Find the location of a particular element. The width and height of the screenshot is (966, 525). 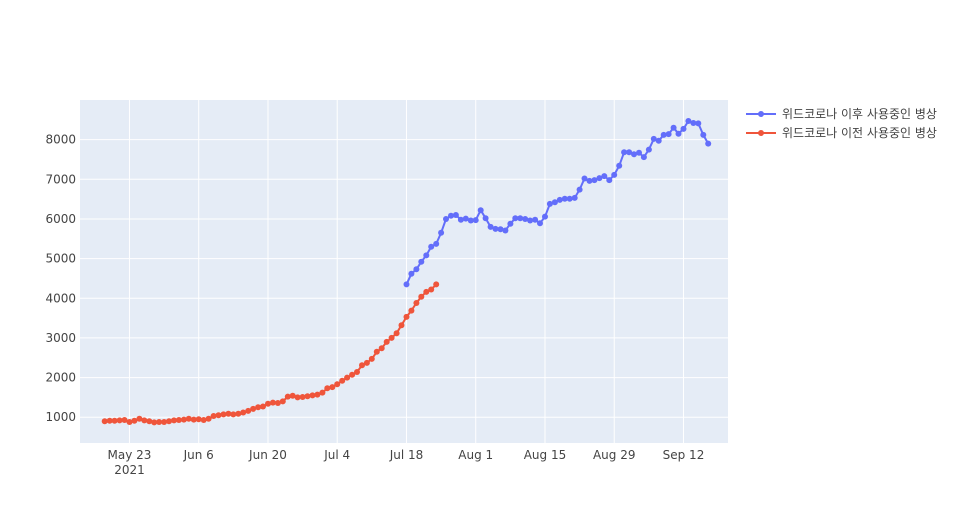

legend-item-1: 위드코로나 이후 사용중인 병상 is located at coordinates (841, 114).